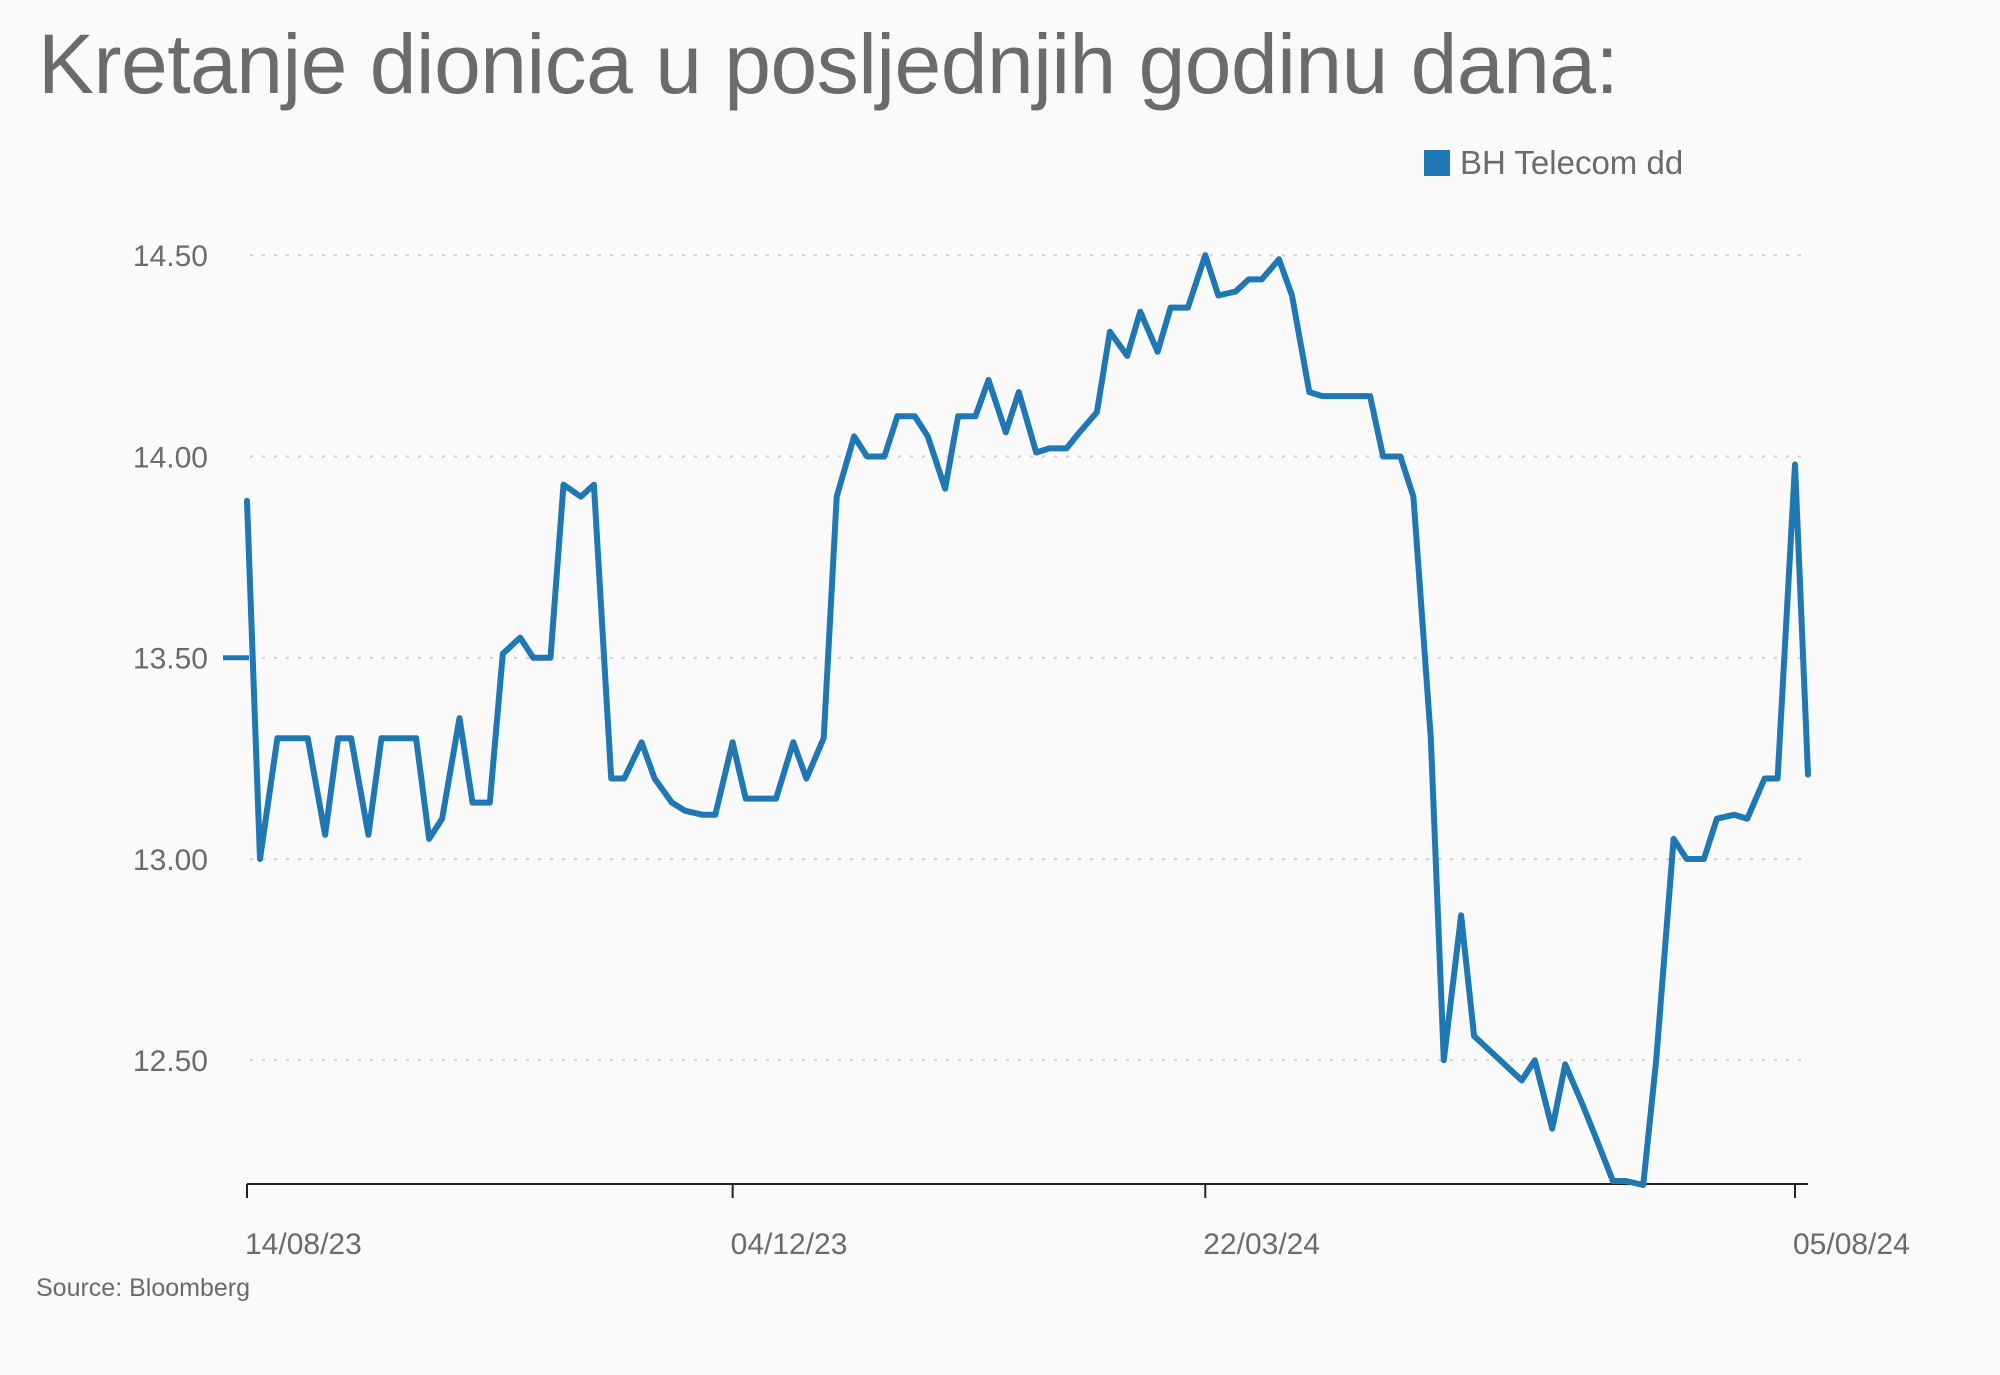  Describe the element at coordinates (1437, 163) in the screenshot. I see `legend-swatch` at that location.